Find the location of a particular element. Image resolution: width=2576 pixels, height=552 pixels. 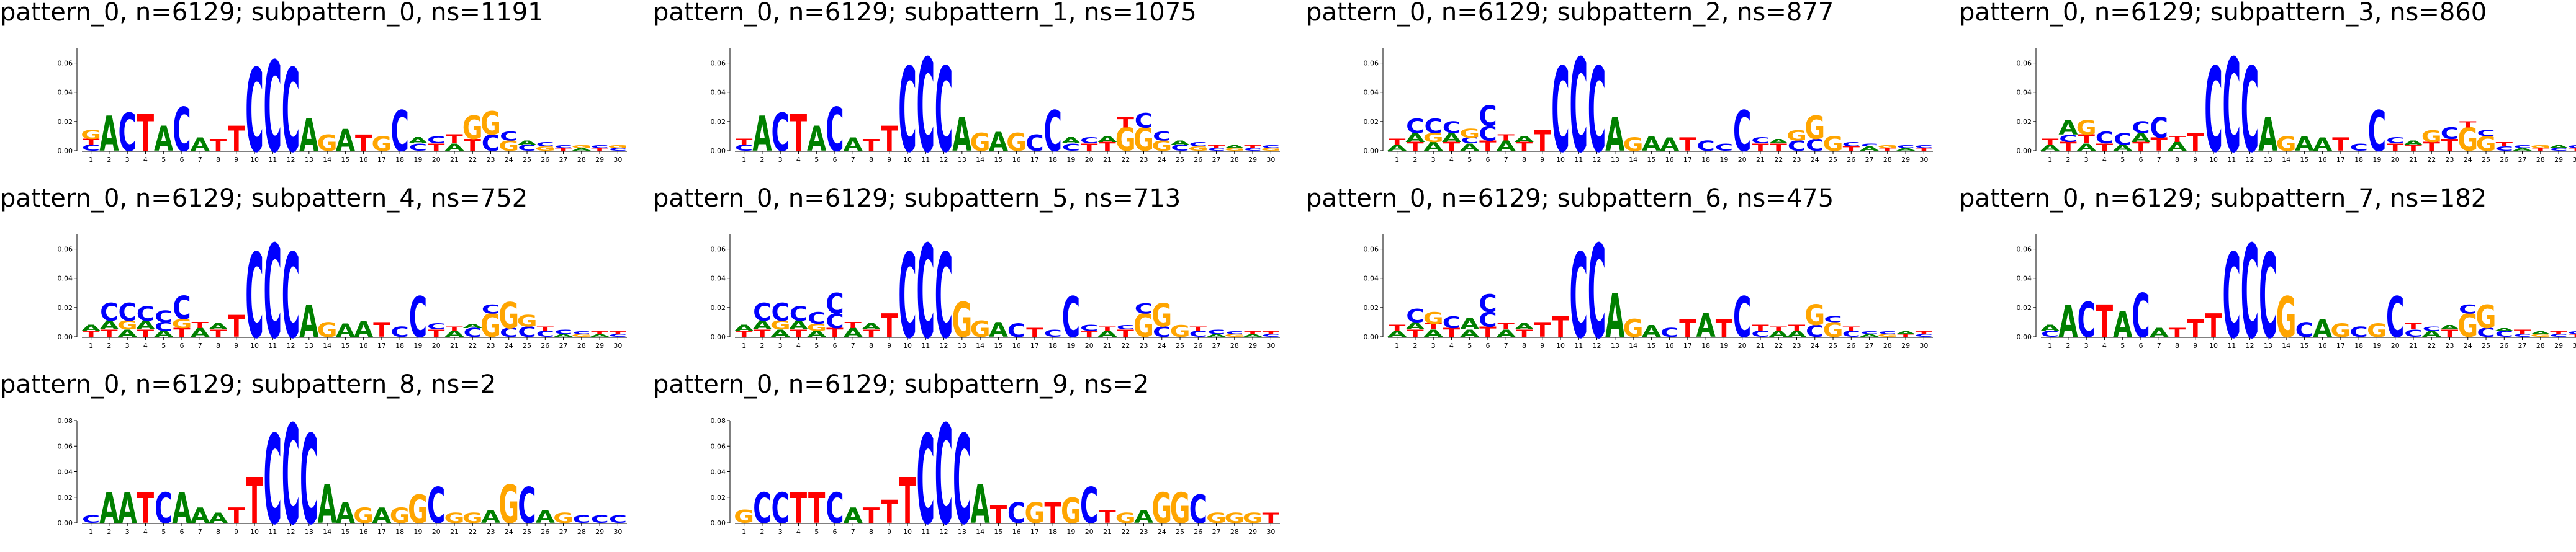

x-tick-label: 14 is located at coordinates (2286, 160).